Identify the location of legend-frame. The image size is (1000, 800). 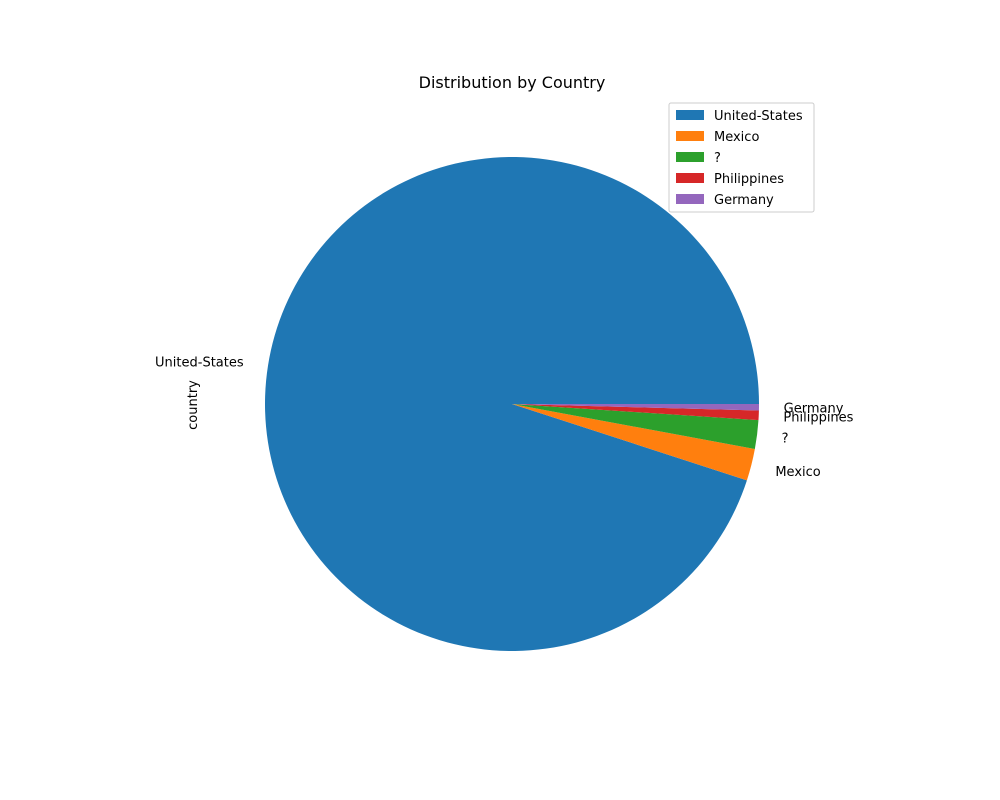
(741, 157).